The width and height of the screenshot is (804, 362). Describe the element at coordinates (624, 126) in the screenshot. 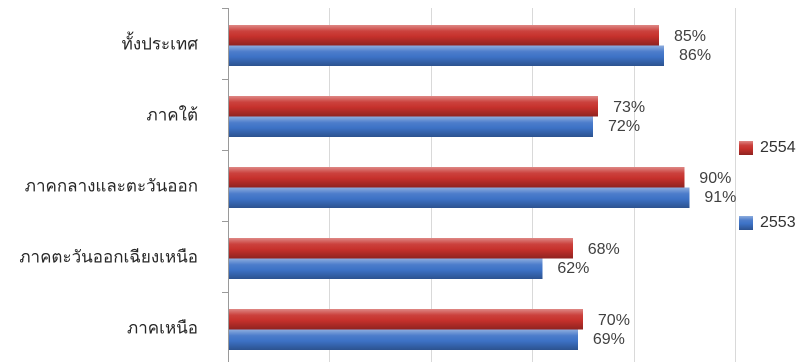

I see `data-label: 72%` at that location.